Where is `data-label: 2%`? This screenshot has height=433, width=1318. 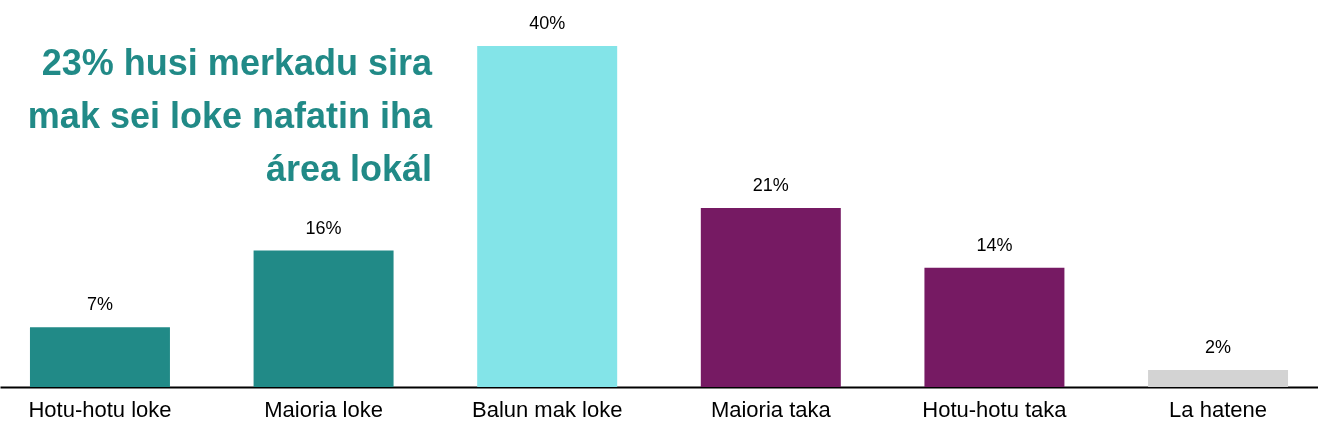 data-label: 2% is located at coordinates (1218, 346).